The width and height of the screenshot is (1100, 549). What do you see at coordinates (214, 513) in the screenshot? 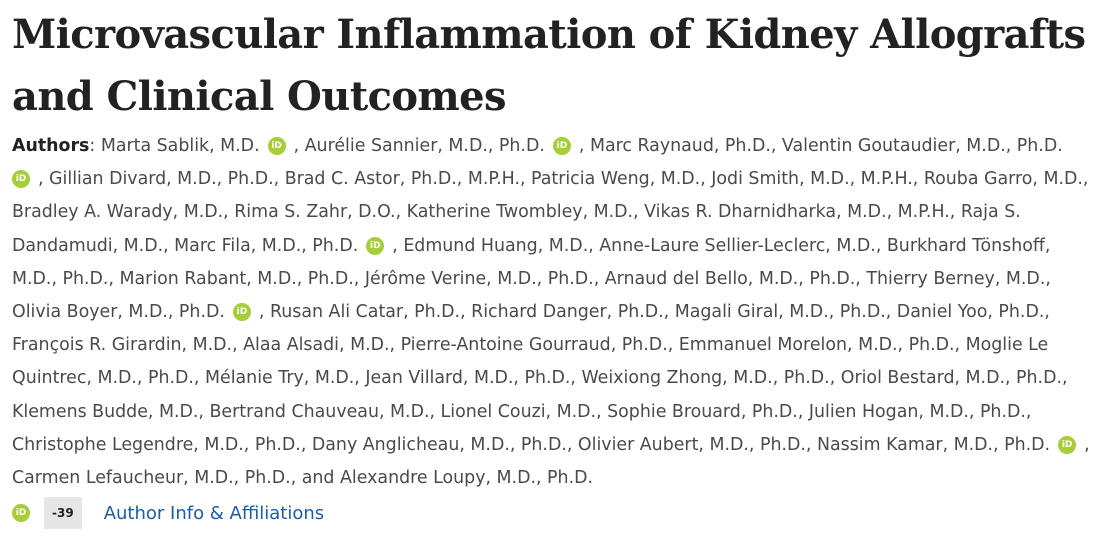
I see `author-info-affiliations-link: Author Info & Affiliations` at bounding box center [214, 513].